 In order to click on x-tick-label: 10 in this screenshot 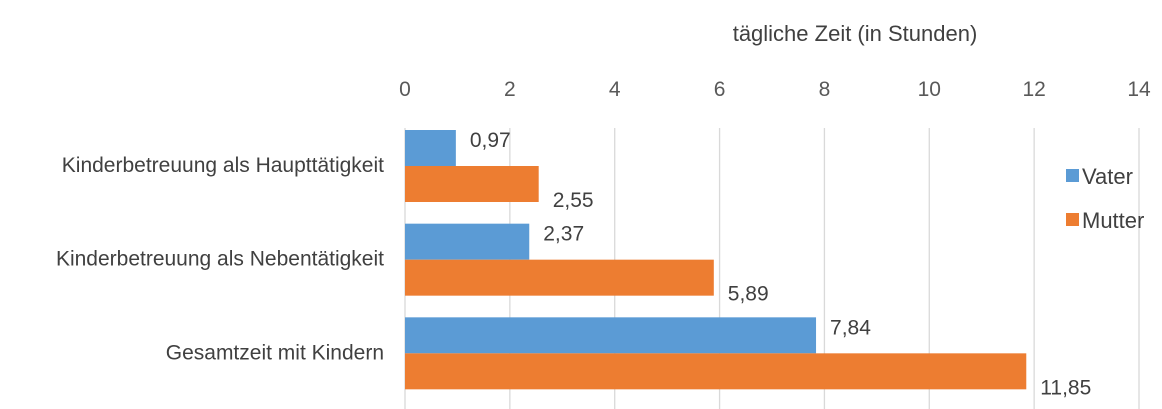, I will do `click(929, 89)`.